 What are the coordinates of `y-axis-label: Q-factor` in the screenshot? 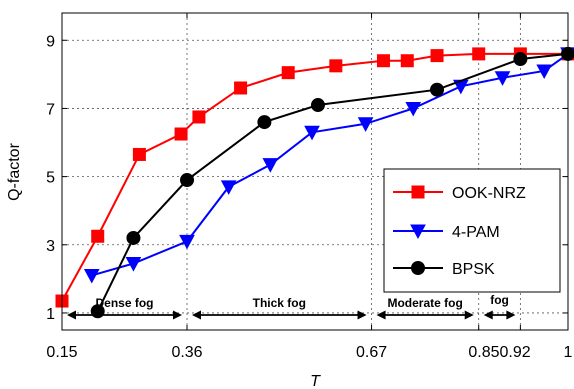 It's located at (14, 171).